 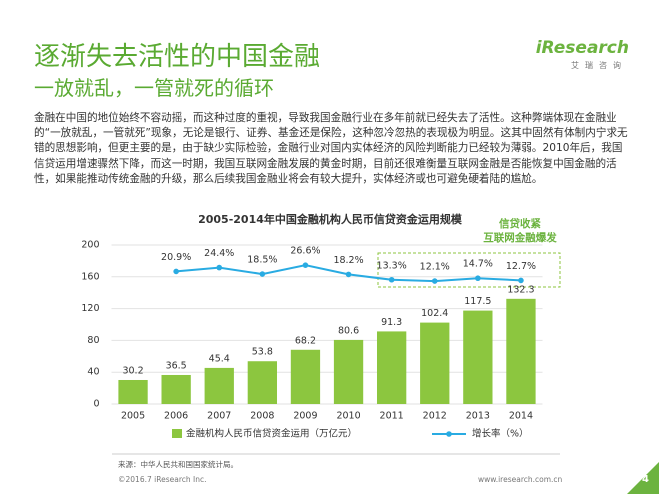 I want to click on slide-subtitle: 一放就乱，一管就死的循环, so click(x=154, y=88).